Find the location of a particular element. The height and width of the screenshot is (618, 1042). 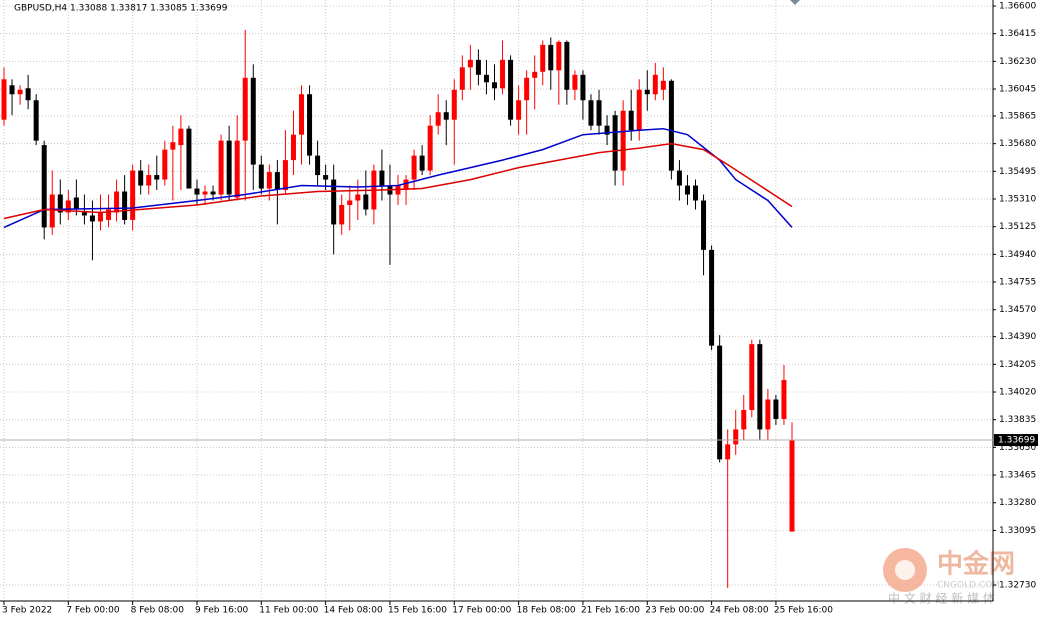

watermark-site: CNGOLD.COM is located at coordinates (968, 586).